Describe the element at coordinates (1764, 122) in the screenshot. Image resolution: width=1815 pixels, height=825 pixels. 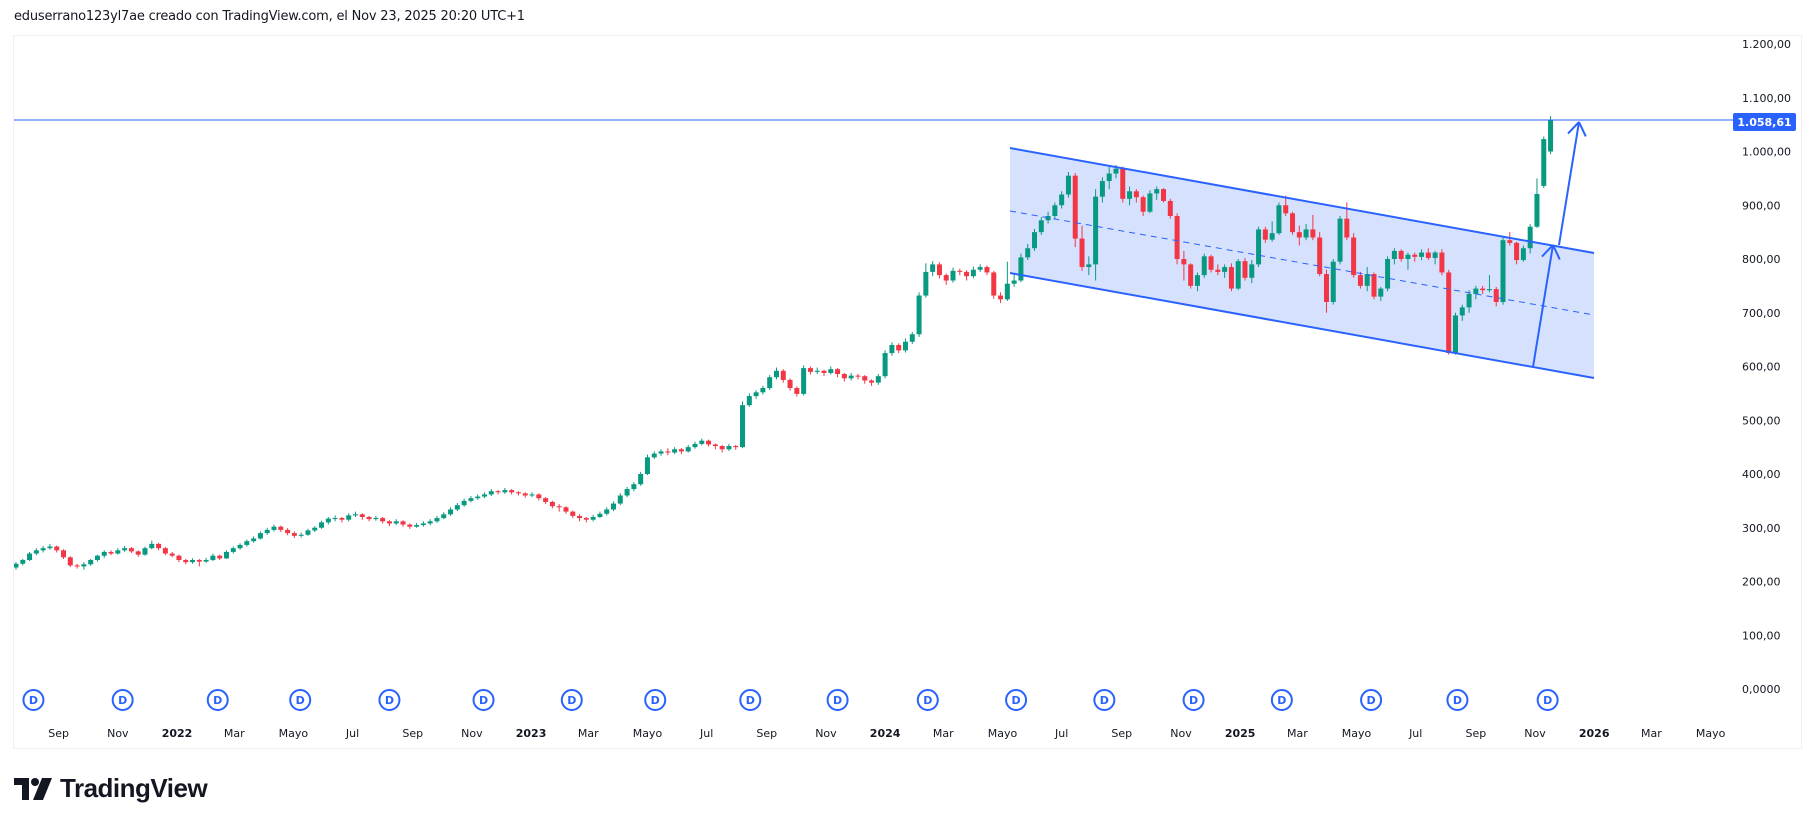
I see `current-price-label: 1.058,61` at that location.